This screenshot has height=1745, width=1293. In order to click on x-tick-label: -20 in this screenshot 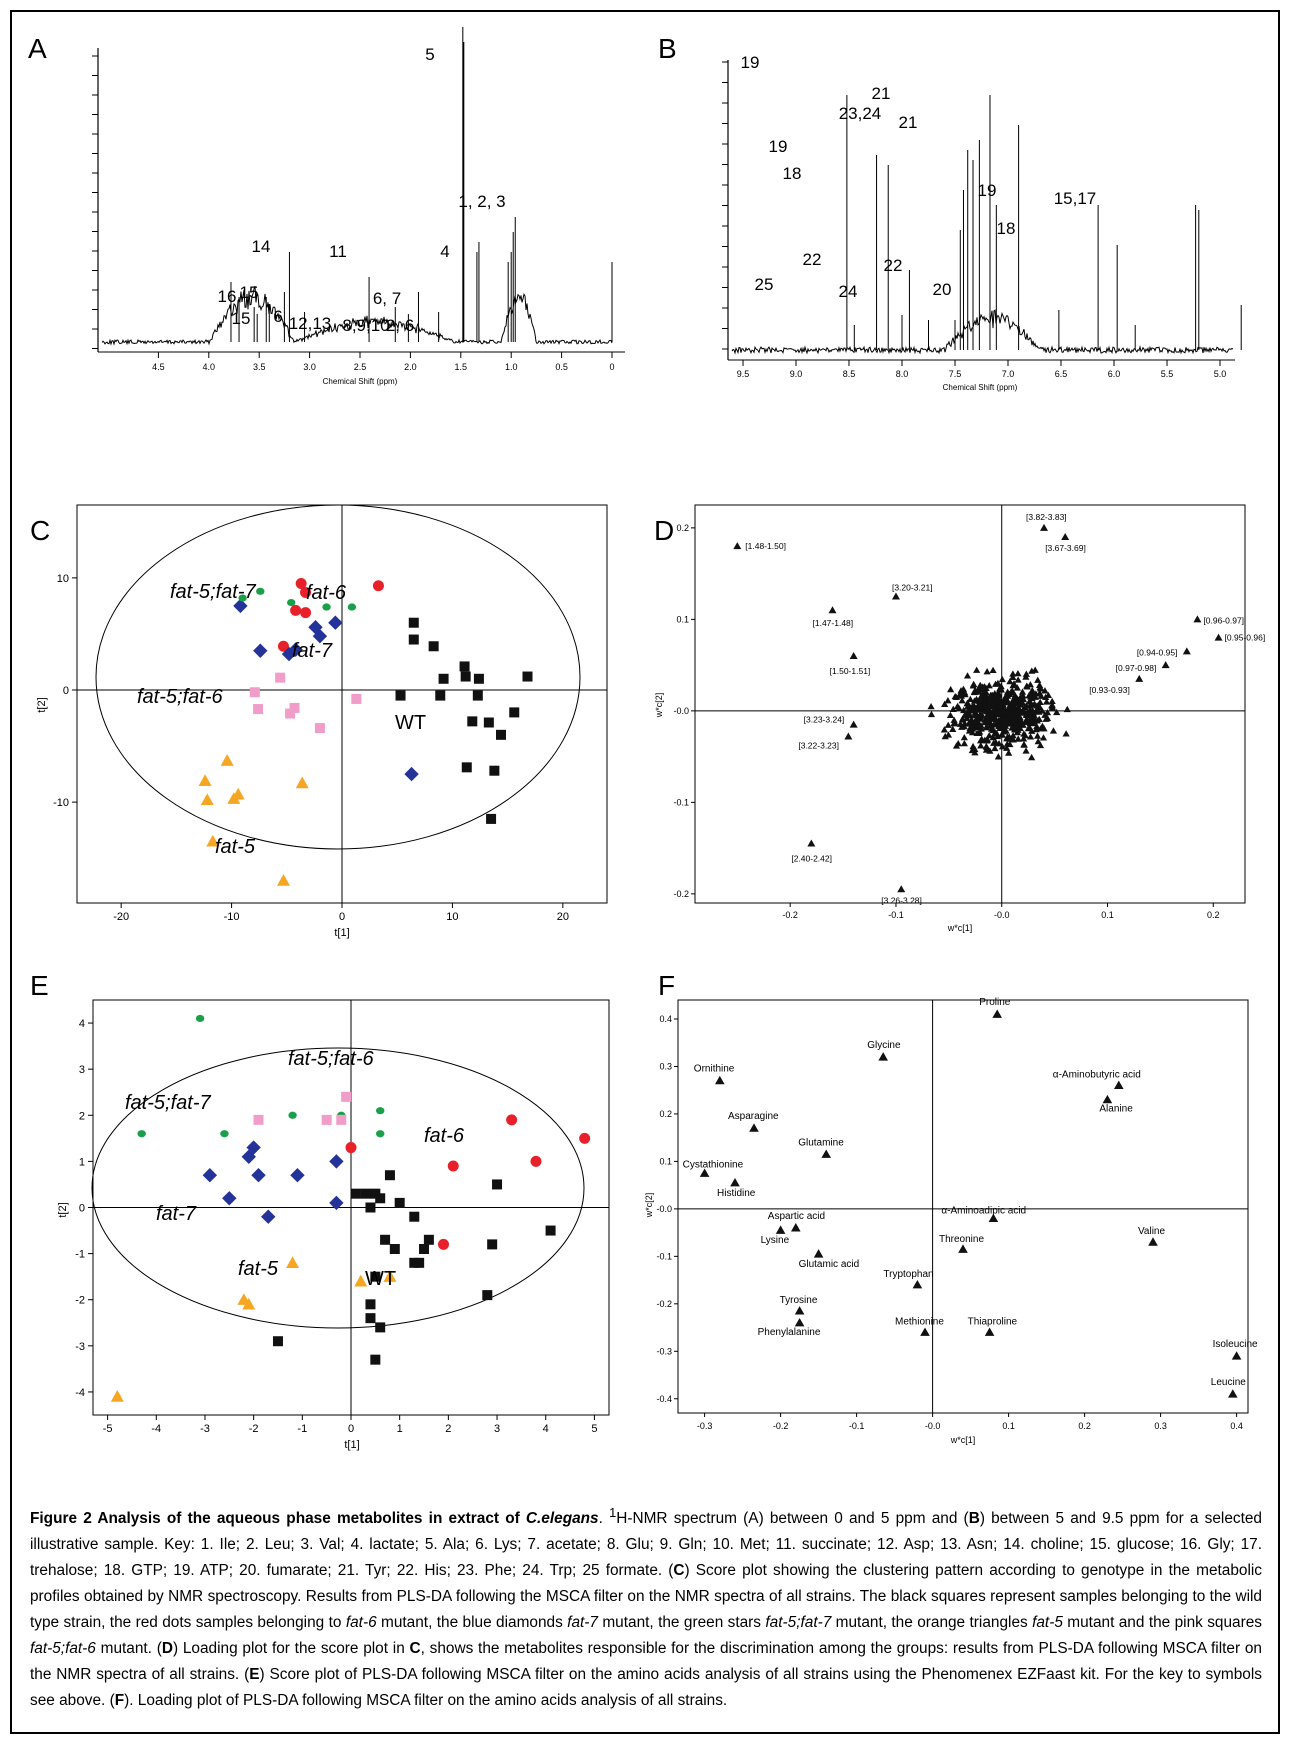, I will do `click(121, 917)`.